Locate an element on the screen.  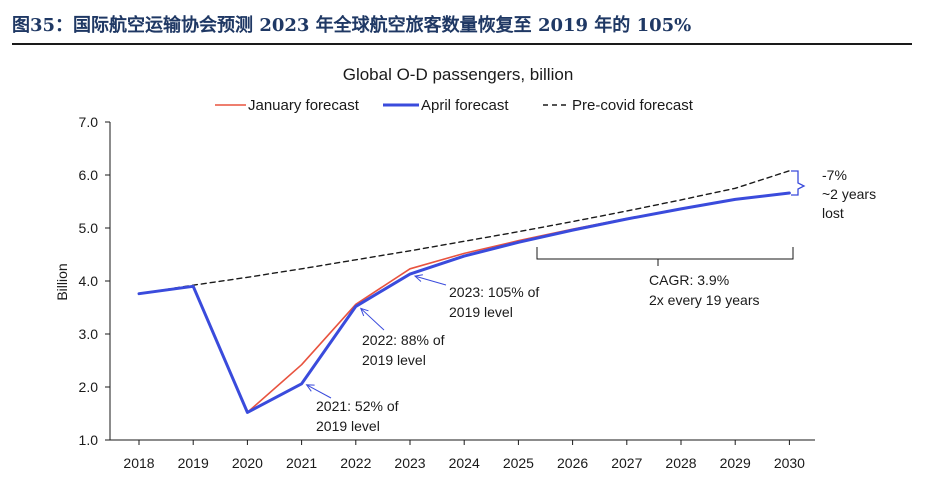
x-tick-label: 2018 is located at coordinates (138, 463).